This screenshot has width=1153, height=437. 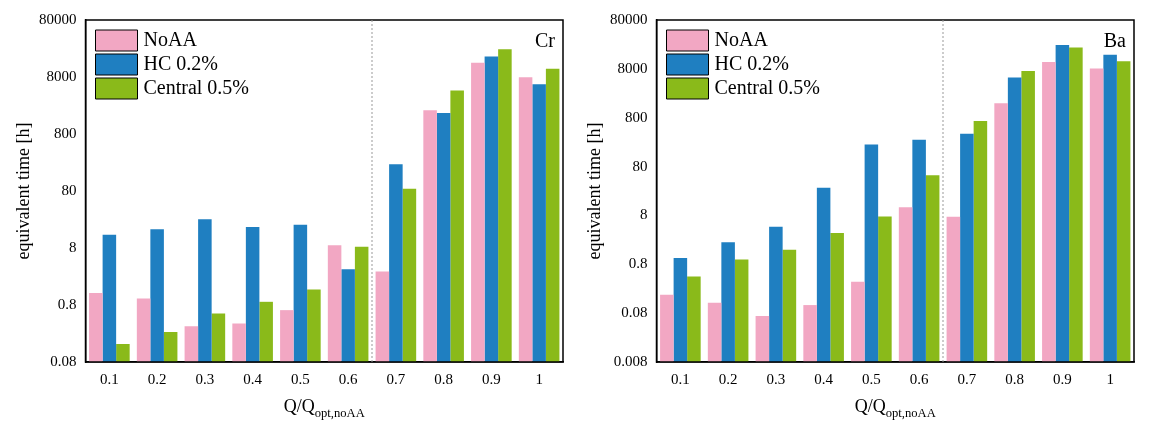 I want to click on y-tick-label: 0.008, so click(x=630, y=360).